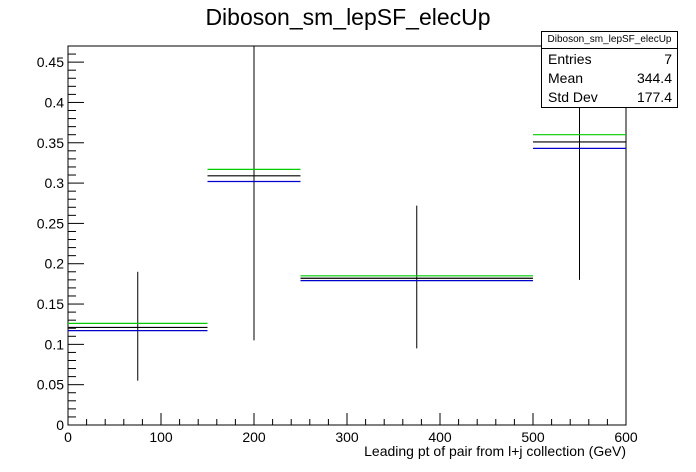  I want to click on stats-row-entries: Entries 7, so click(610, 59).